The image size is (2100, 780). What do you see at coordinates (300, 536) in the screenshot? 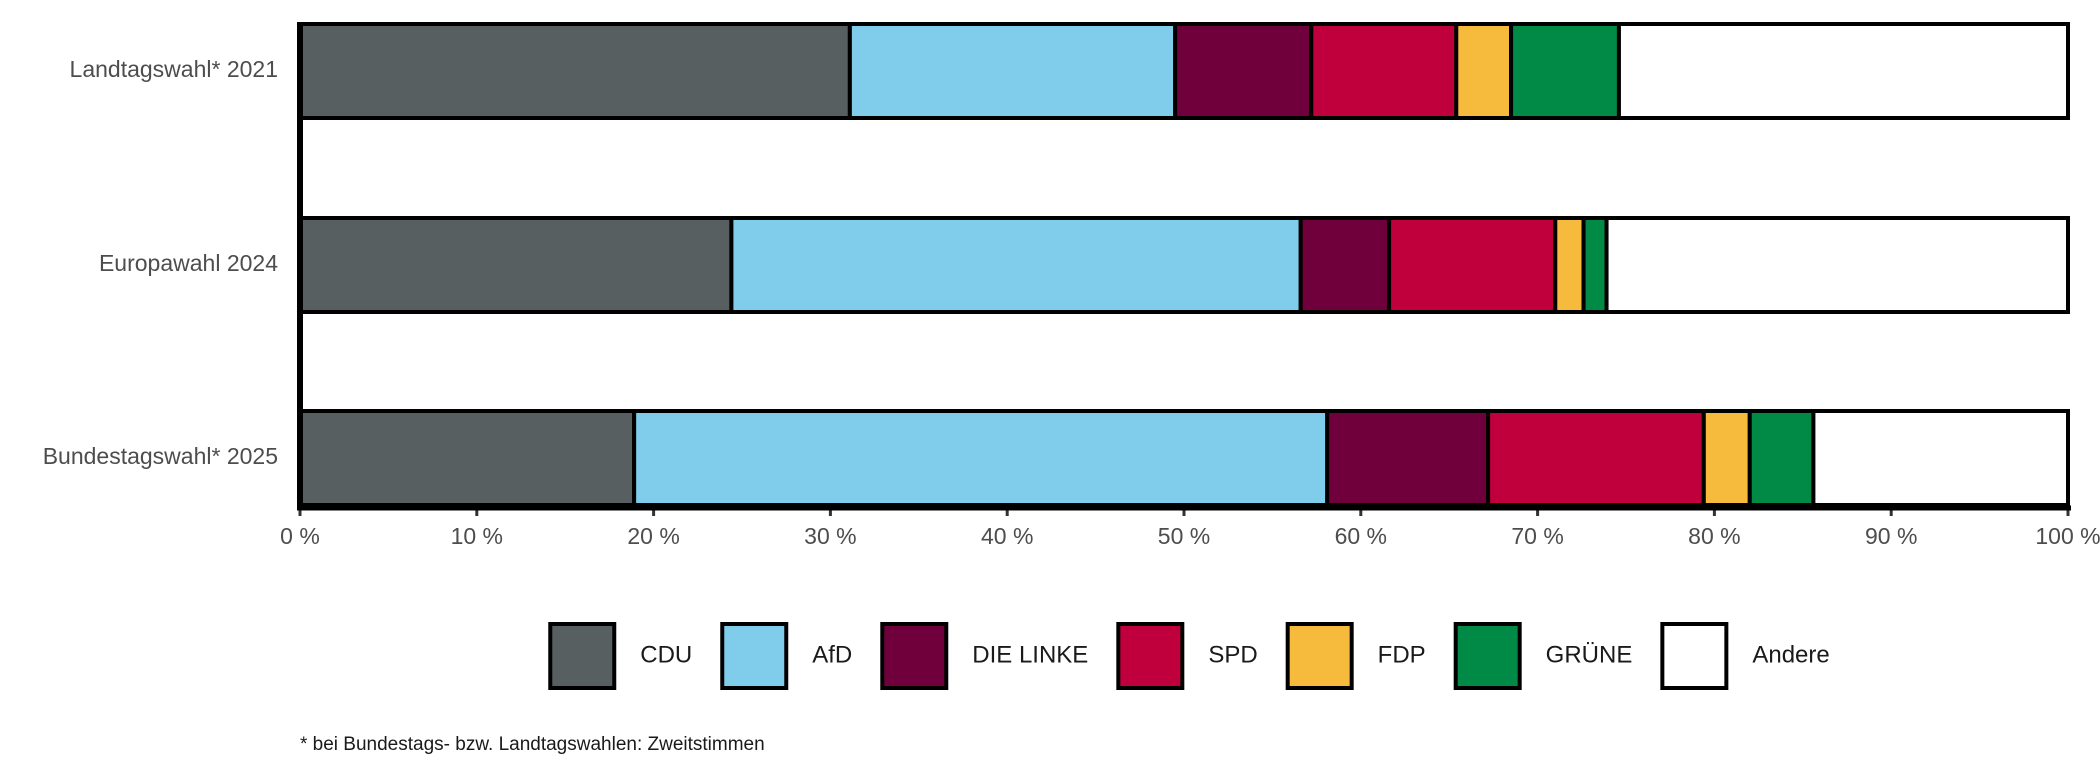
I see `x-tick-label: 0 %` at bounding box center [300, 536].